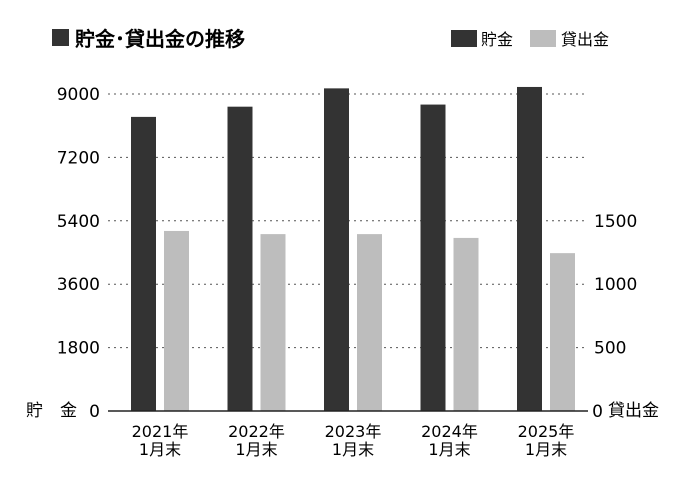 Image resolution: width=677 pixels, height=479 pixels. What do you see at coordinates (78, 158) in the screenshot?
I see `left-tick-label: 7200` at bounding box center [78, 158].